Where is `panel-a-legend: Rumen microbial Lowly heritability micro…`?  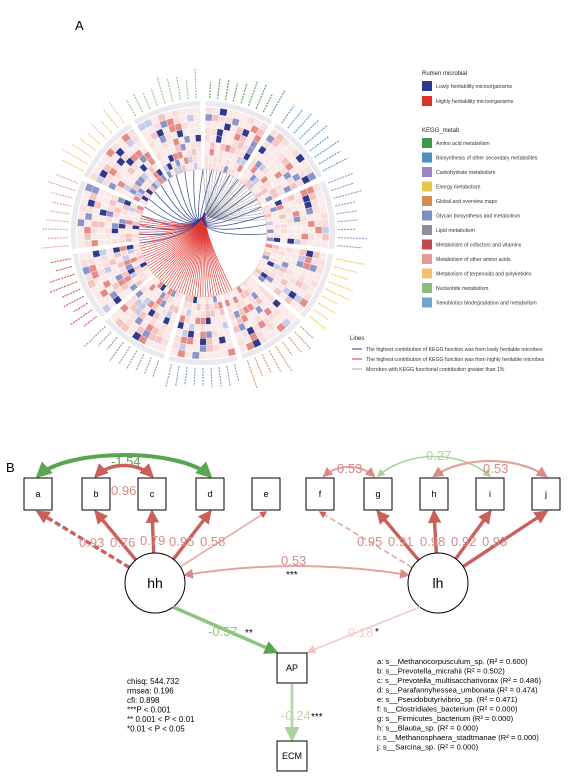
panel-a-legend: Rumen microbial Lowly heritability micro… is located at coordinates (447, 222).